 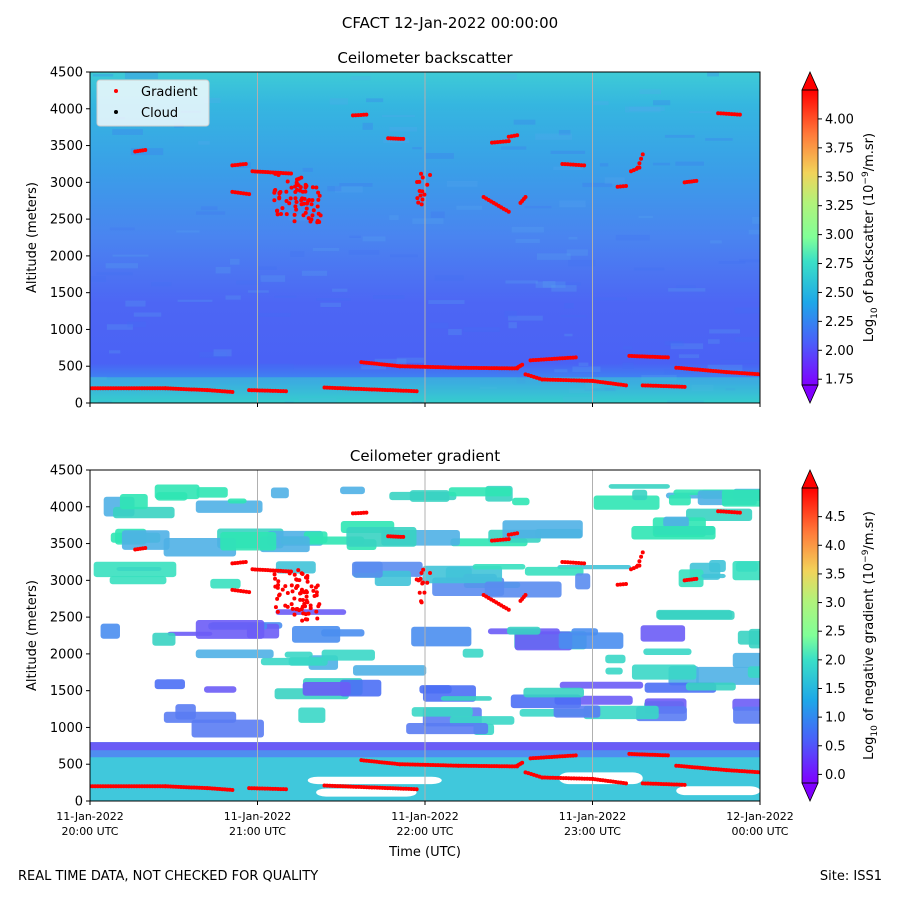 What do you see at coordinates (839, 322) in the screenshot?
I see `colorbar-tick-label: 2.25` at bounding box center [839, 322].